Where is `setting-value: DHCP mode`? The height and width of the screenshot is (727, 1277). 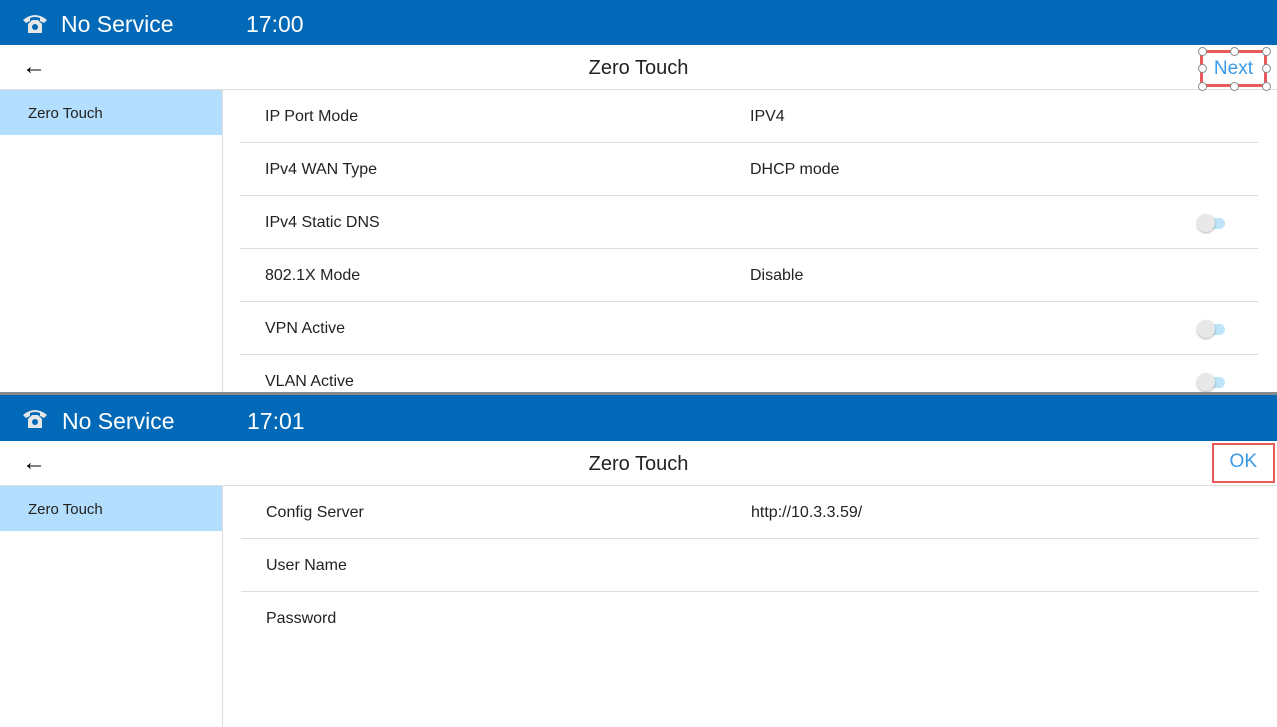
setting-value: DHCP mode is located at coordinates (795, 169).